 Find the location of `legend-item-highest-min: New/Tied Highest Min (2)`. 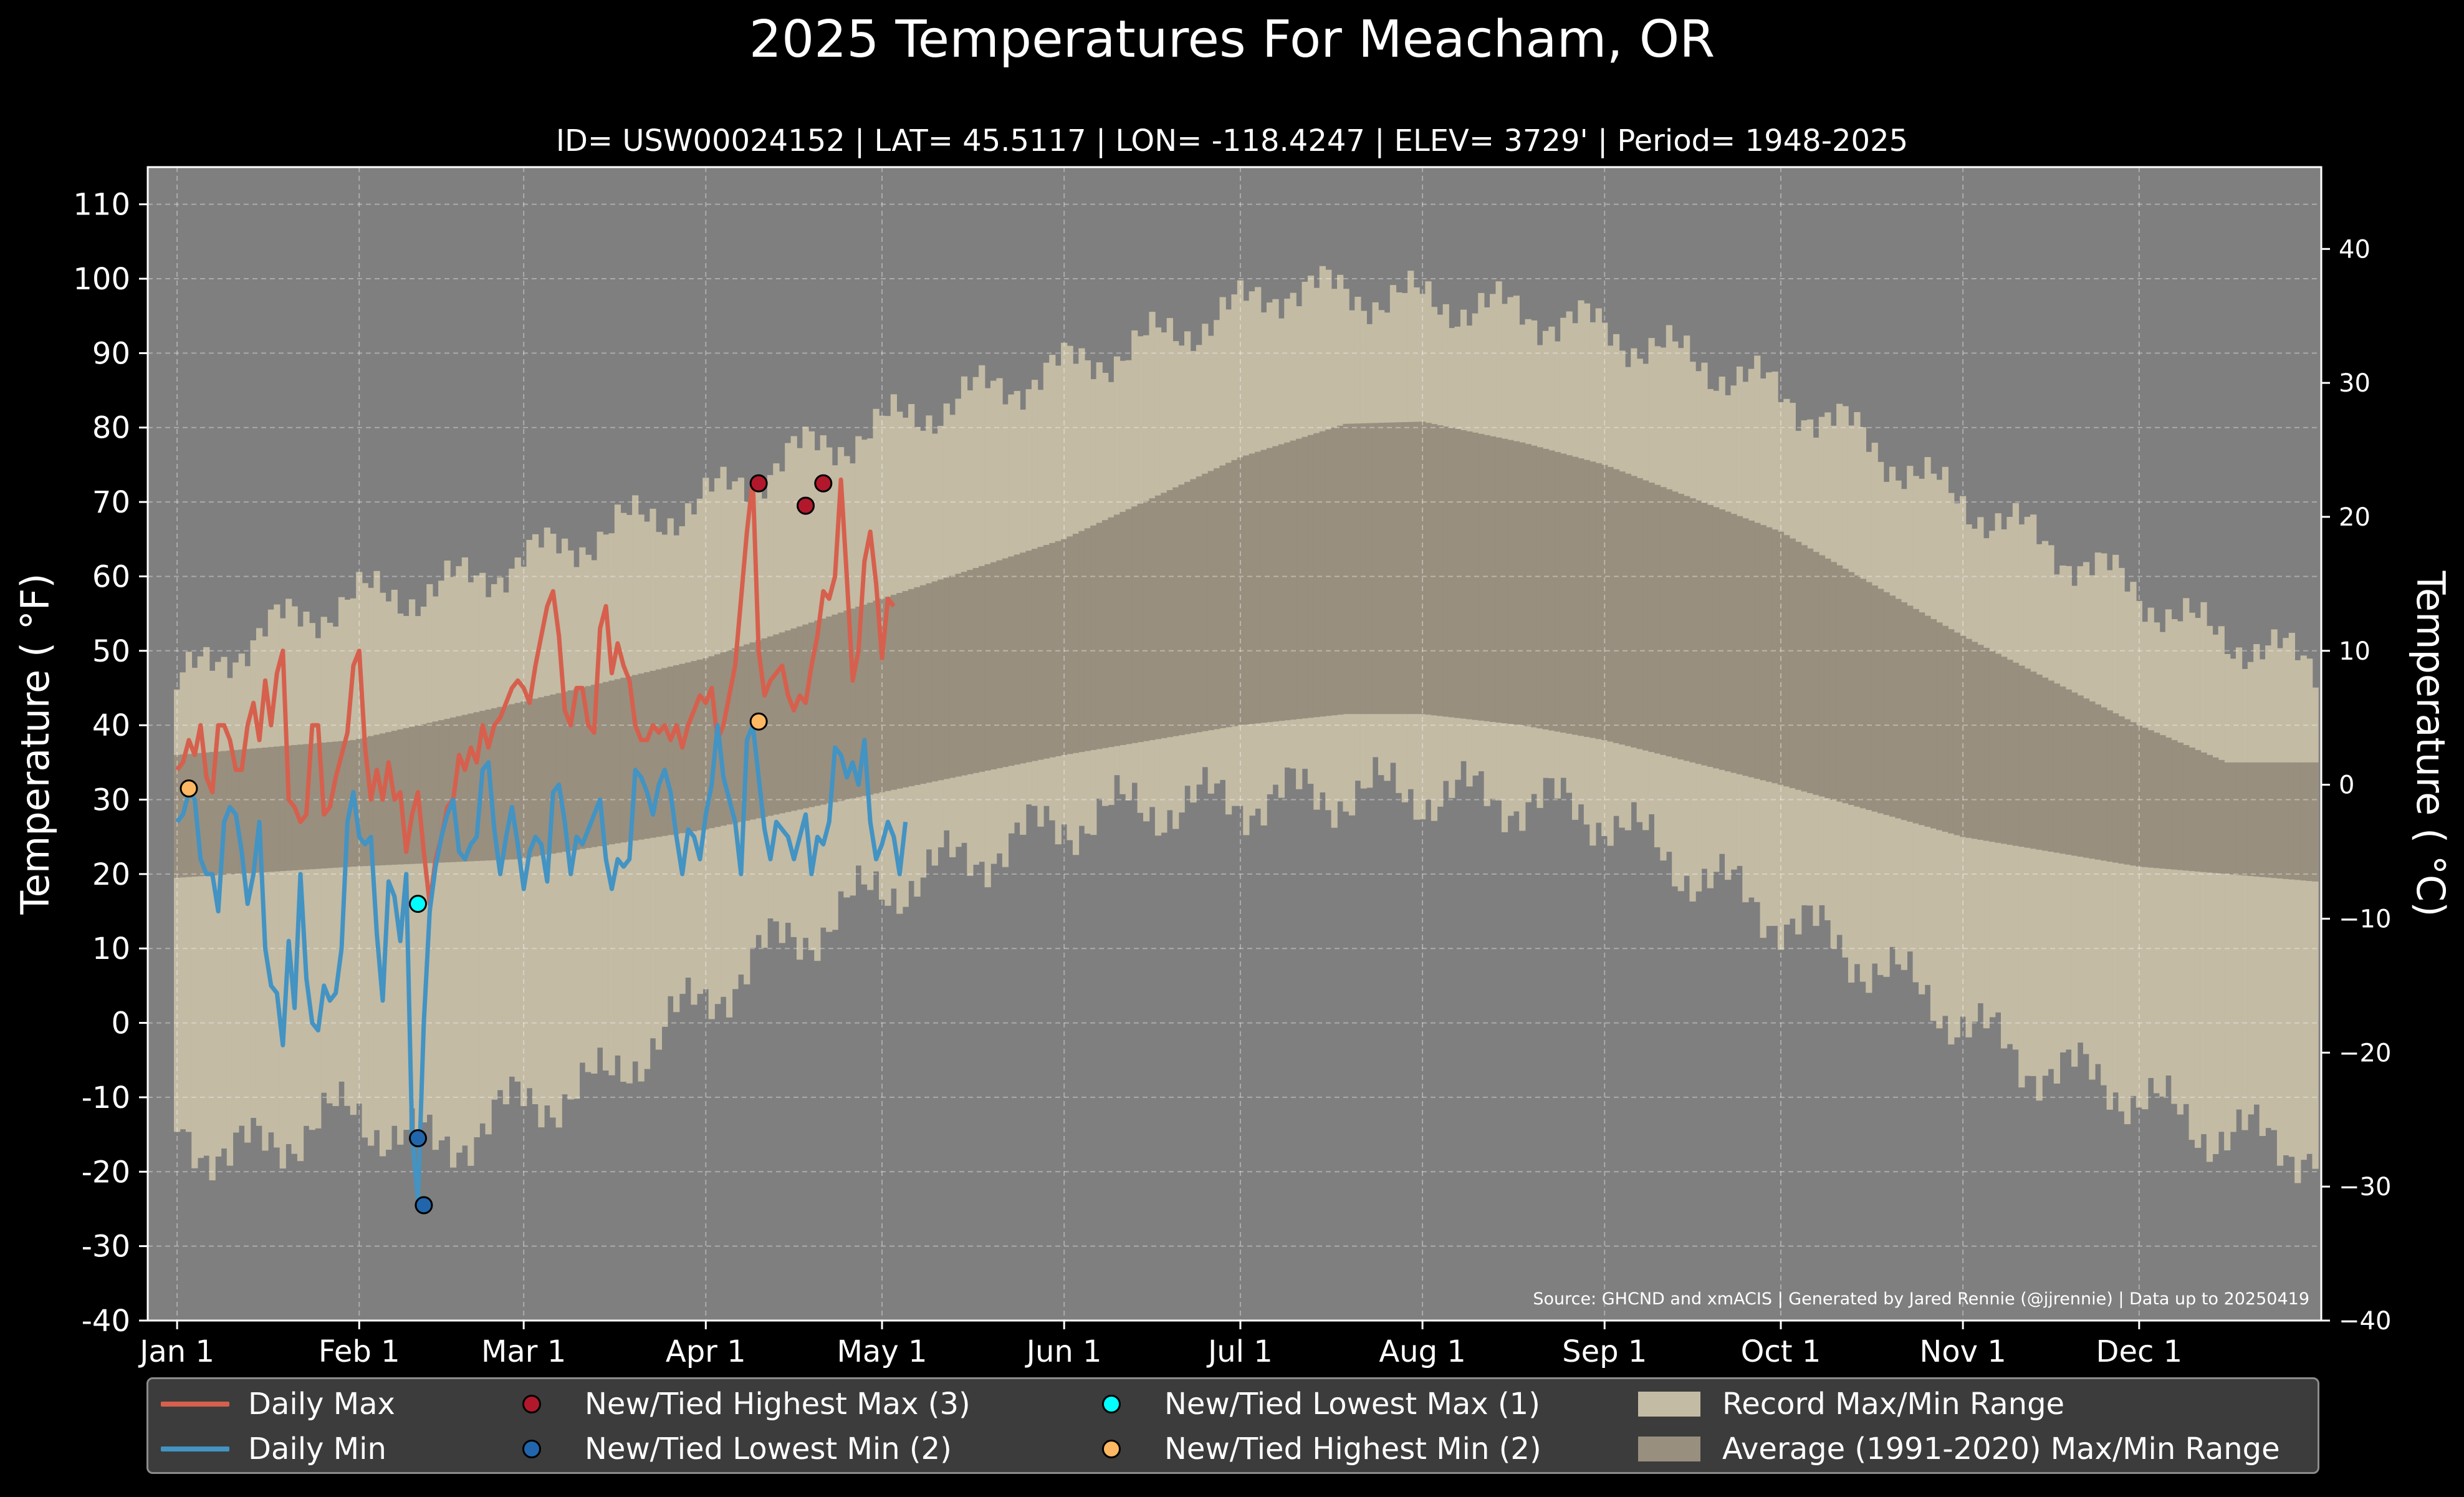

legend-item-highest-min: New/Tied Highest Min (2) is located at coordinates (1309, 1449).